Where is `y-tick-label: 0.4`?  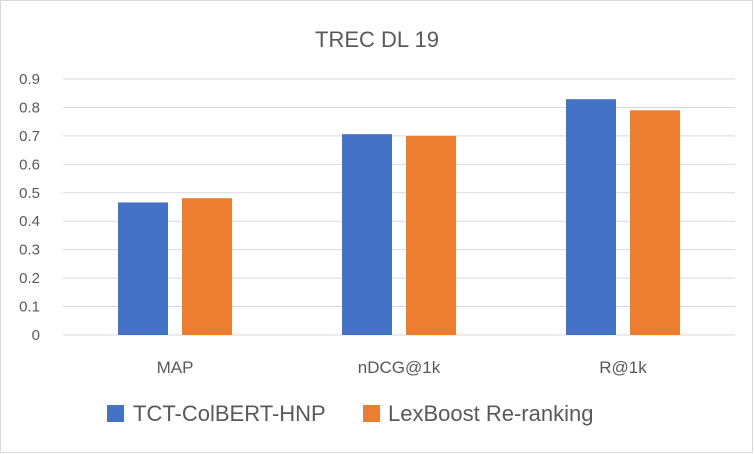
y-tick-label: 0.4 is located at coordinates (29, 221).